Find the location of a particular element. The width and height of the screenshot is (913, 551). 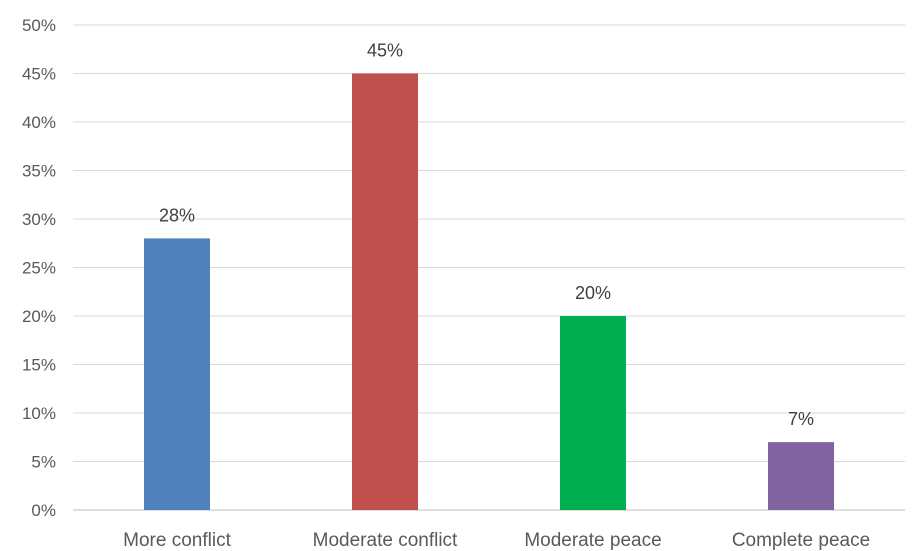

y-tick-label: 15% is located at coordinates (39, 365).